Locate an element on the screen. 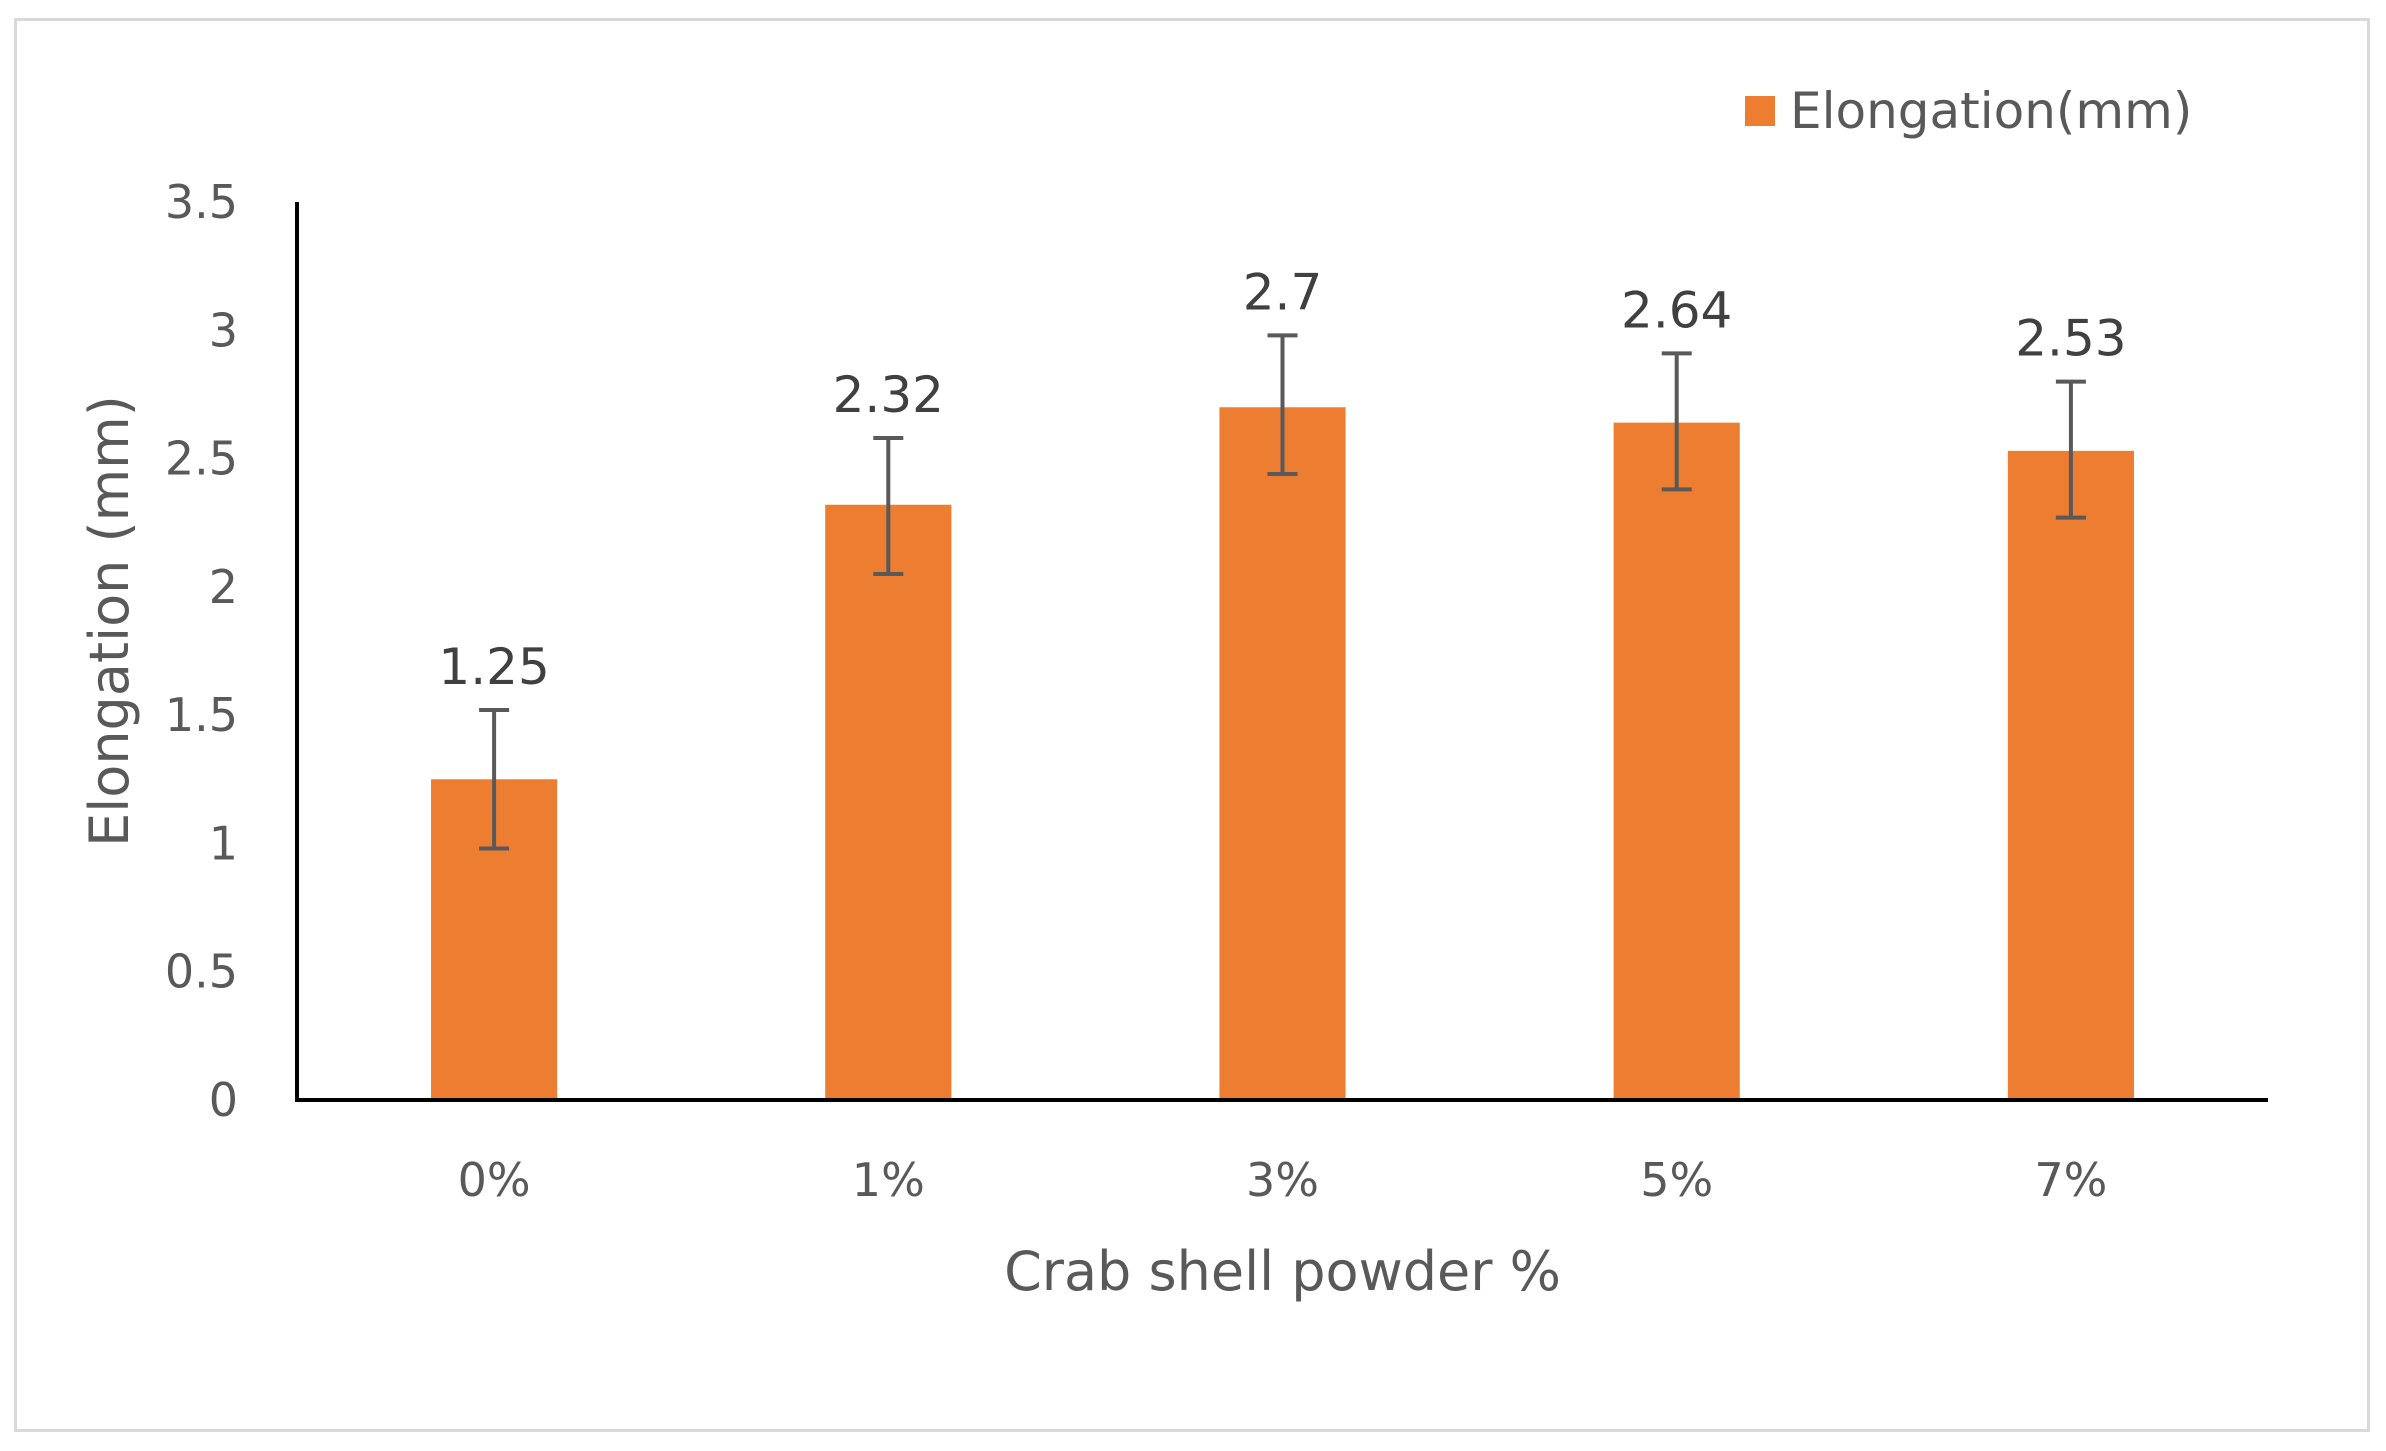 The image size is (2386, 1451). legend-label: Elongation(mm) is located at coordinates (1991, 111).